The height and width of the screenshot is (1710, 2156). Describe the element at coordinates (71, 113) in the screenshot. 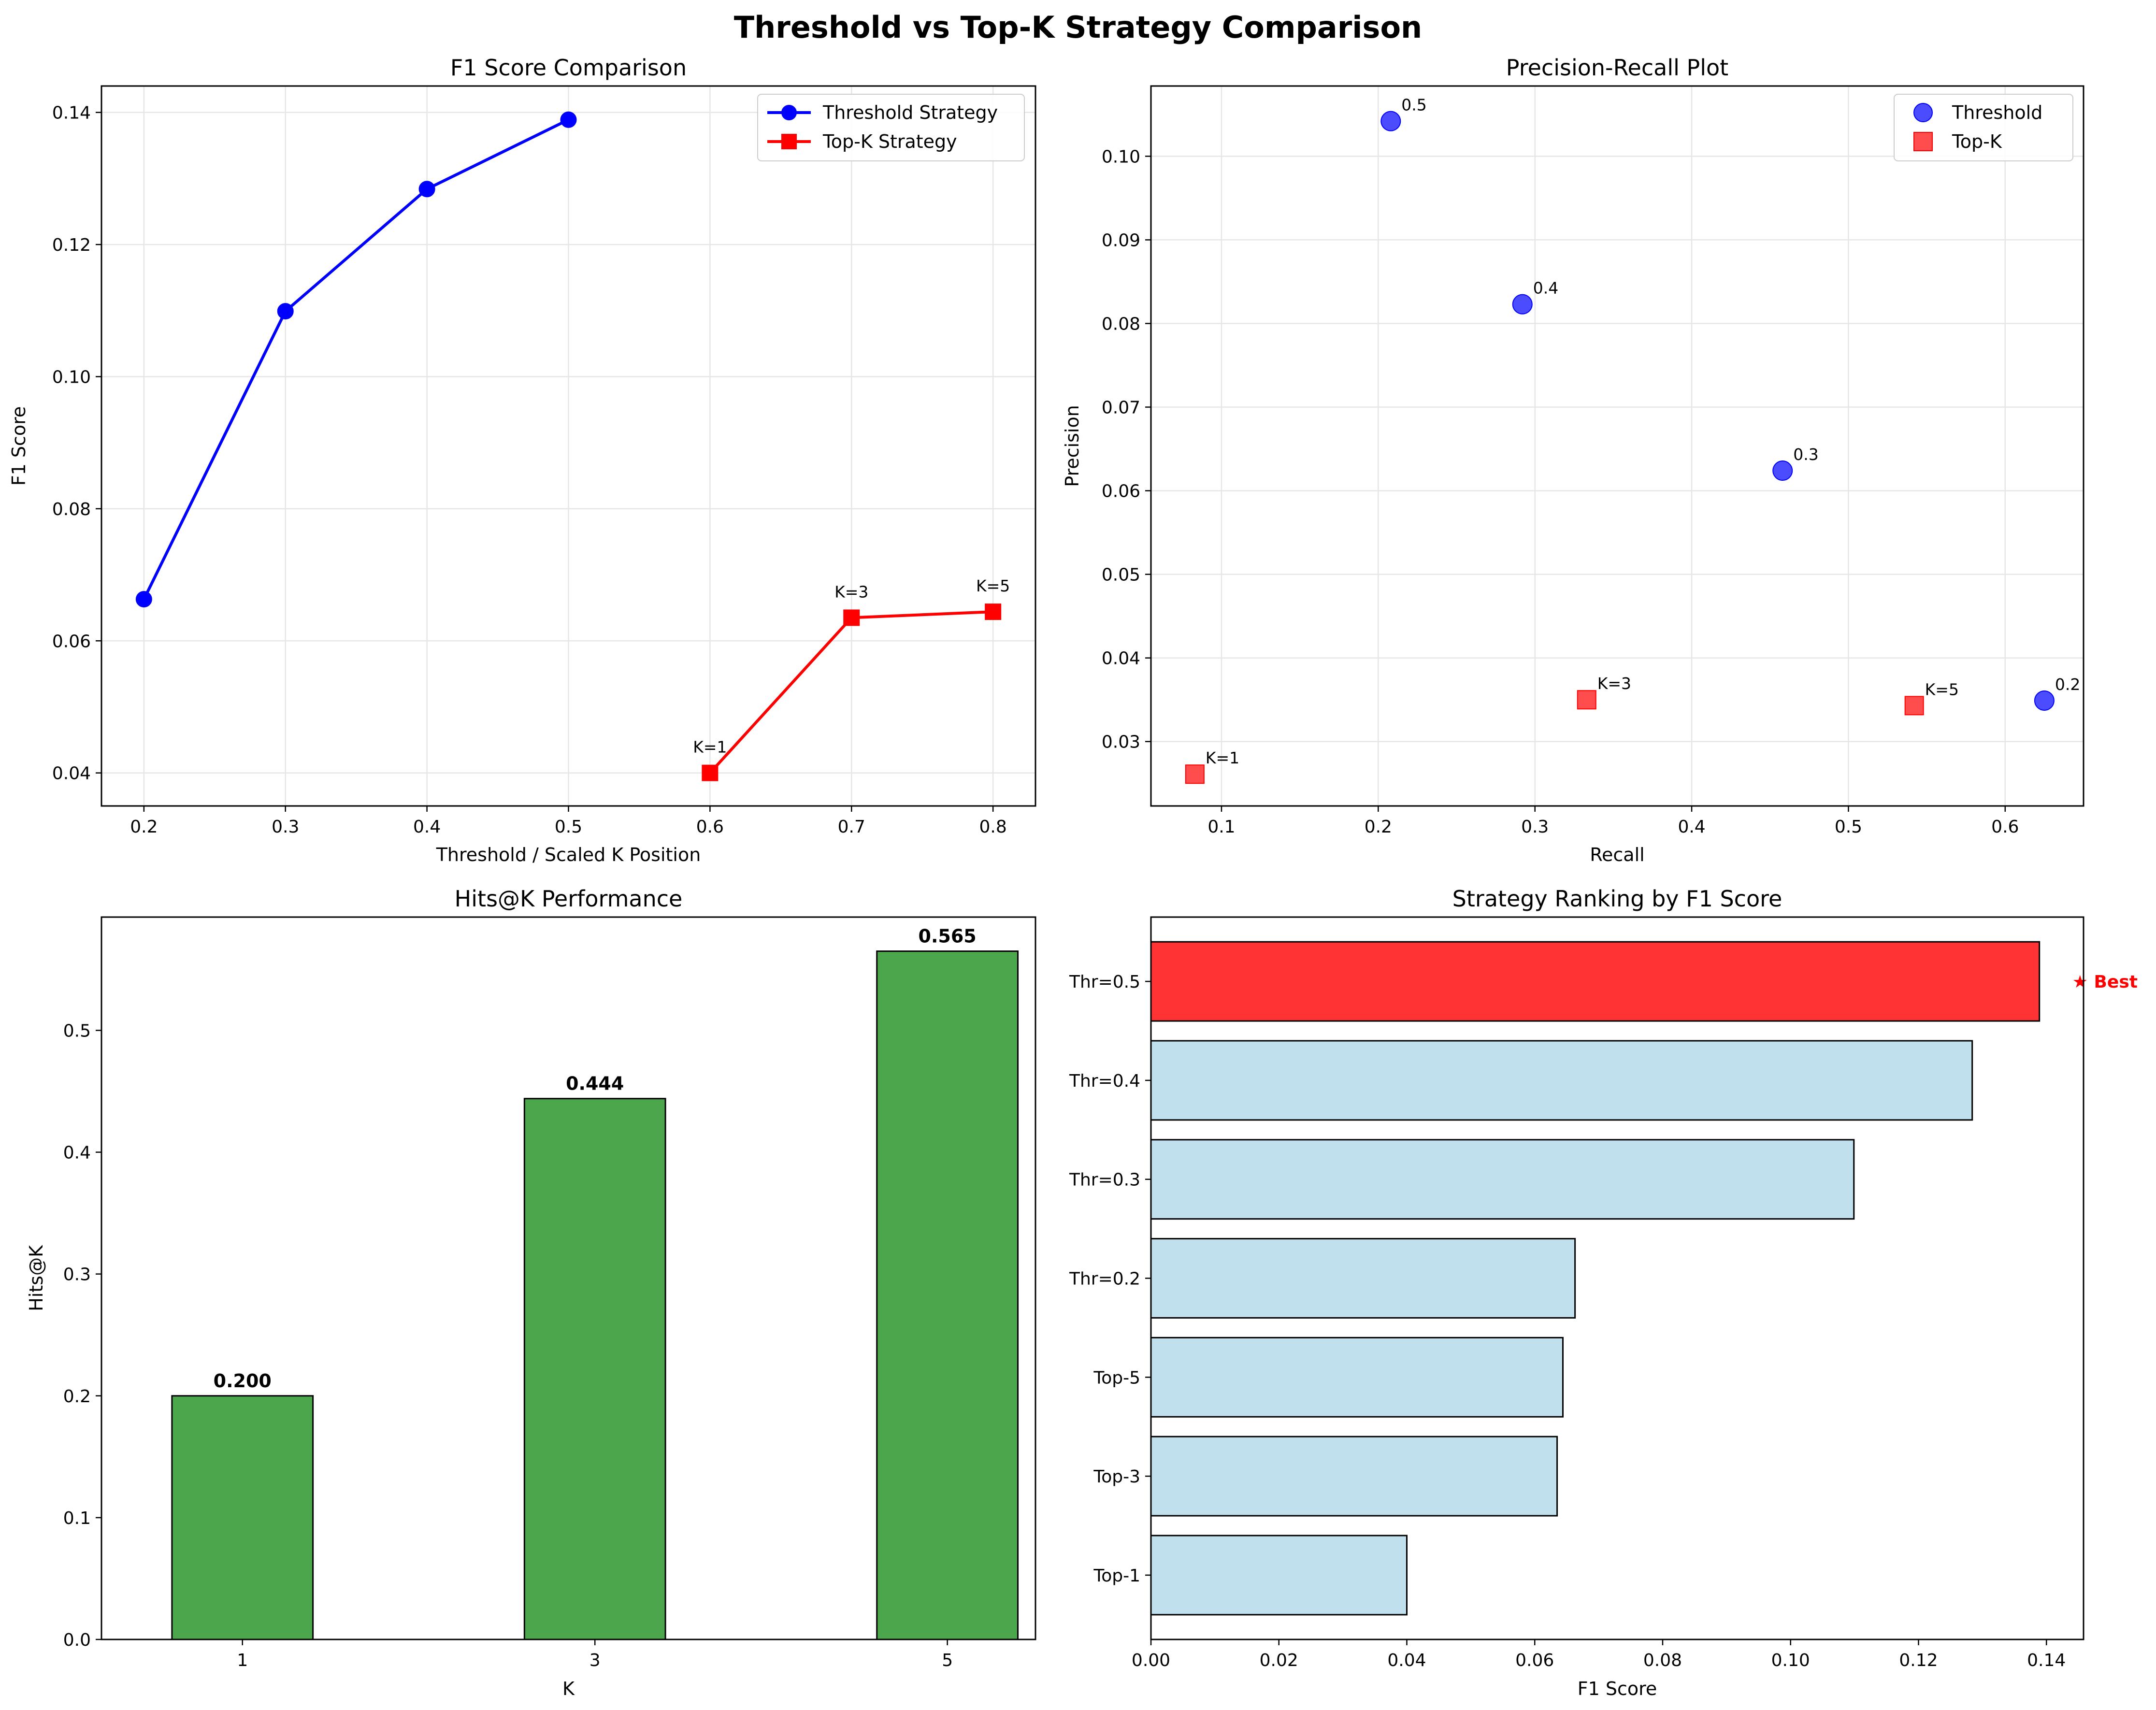

I see `y-tick-label: 0.14` at that location.